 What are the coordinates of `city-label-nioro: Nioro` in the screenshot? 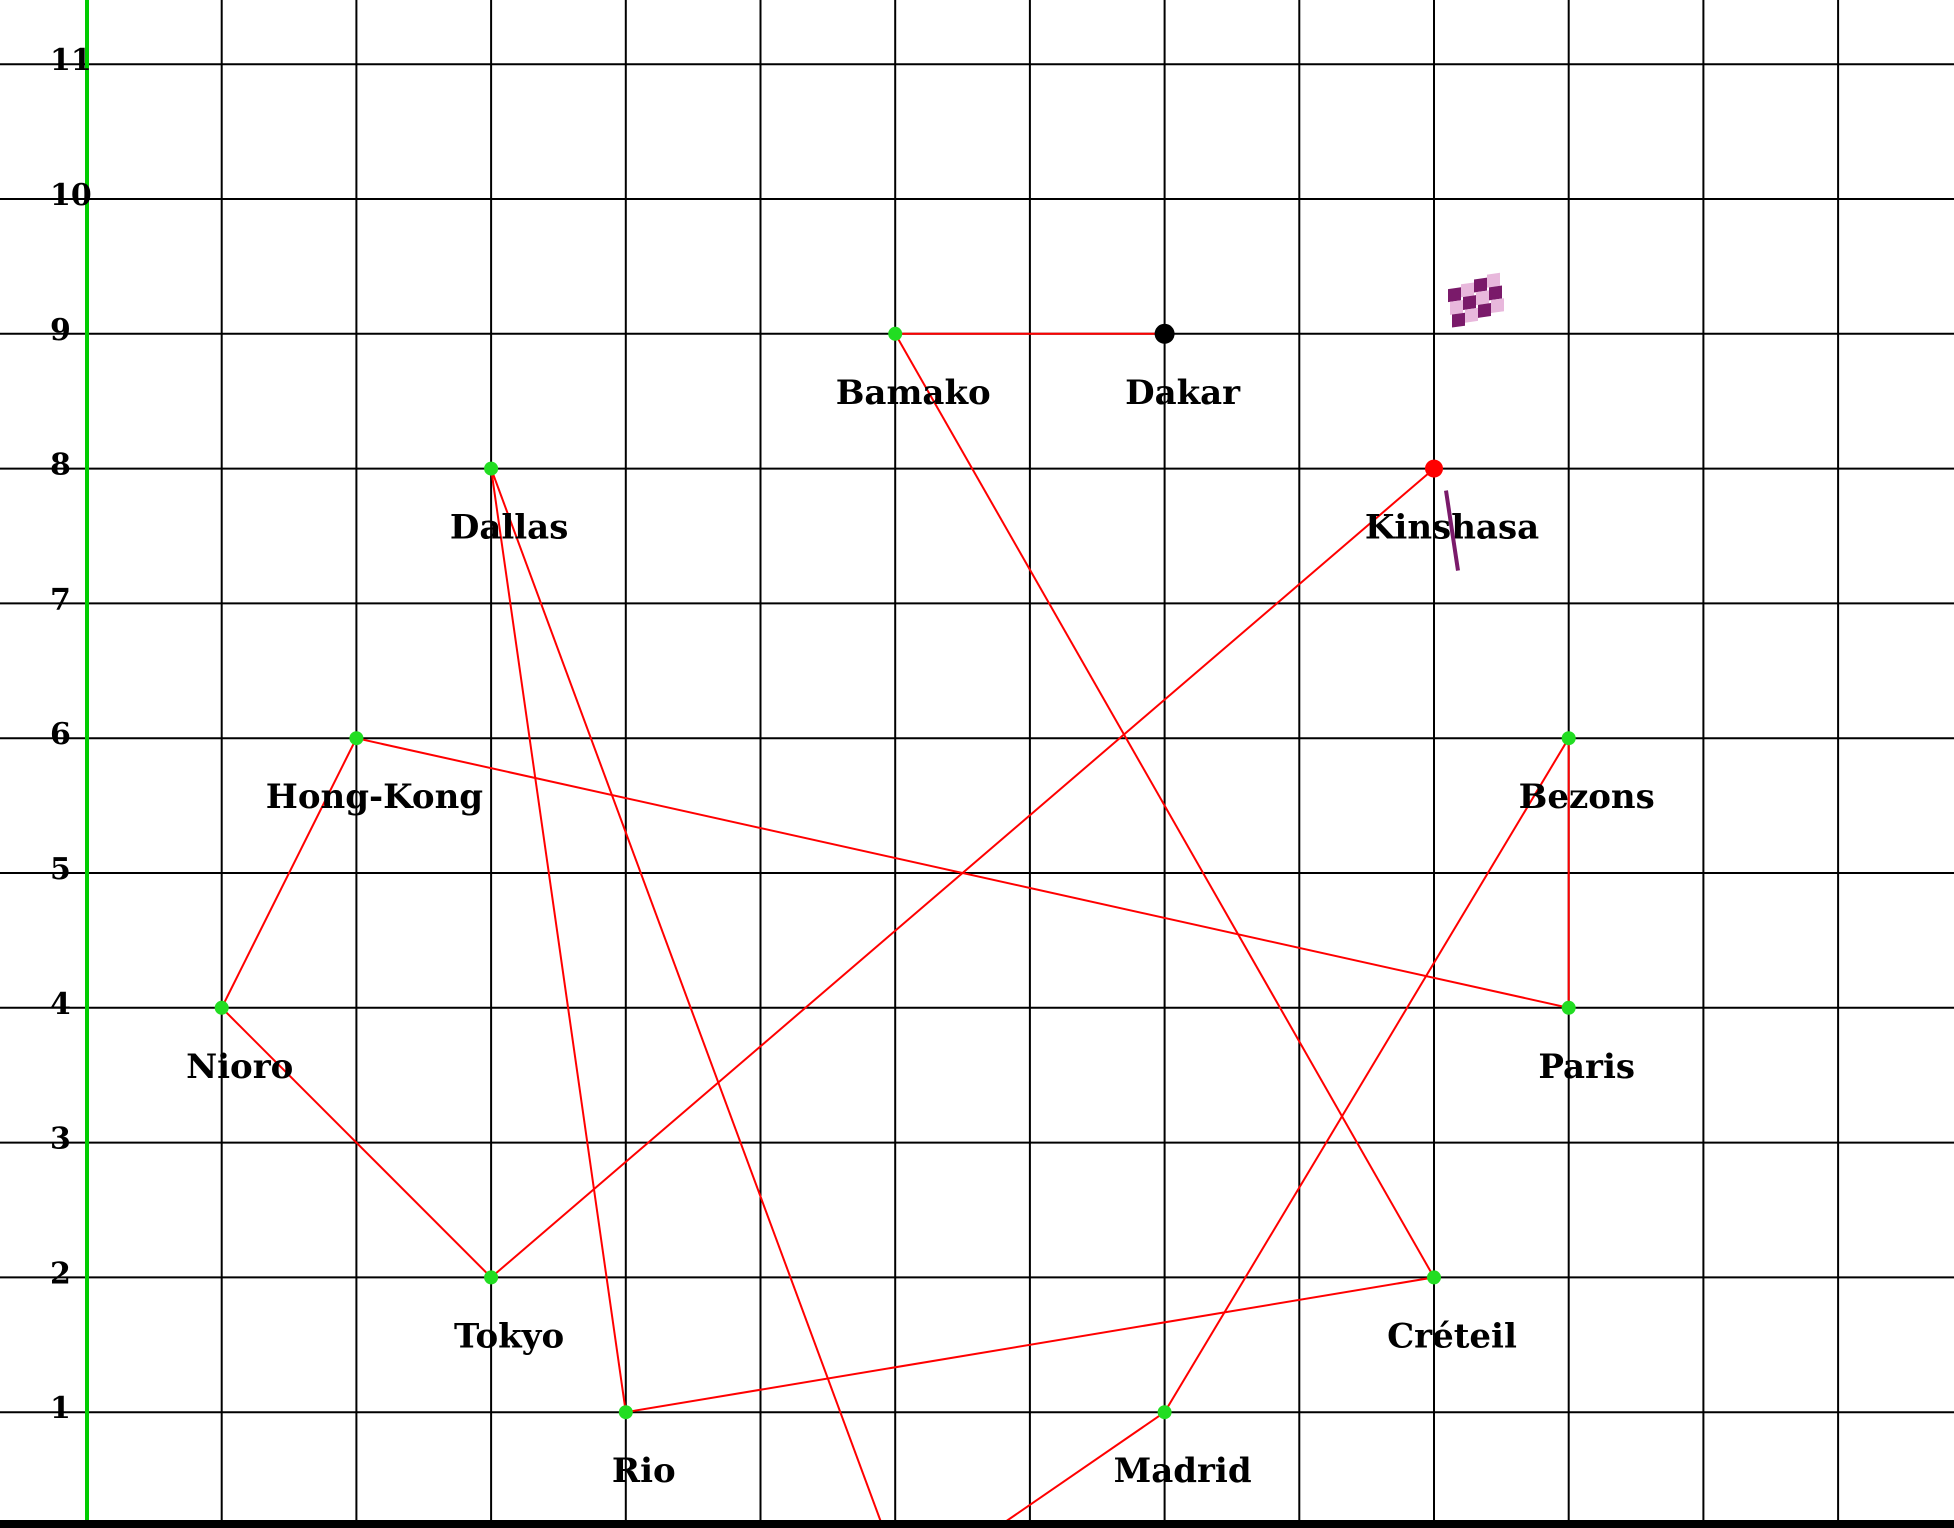 It's located at (239, 1067).